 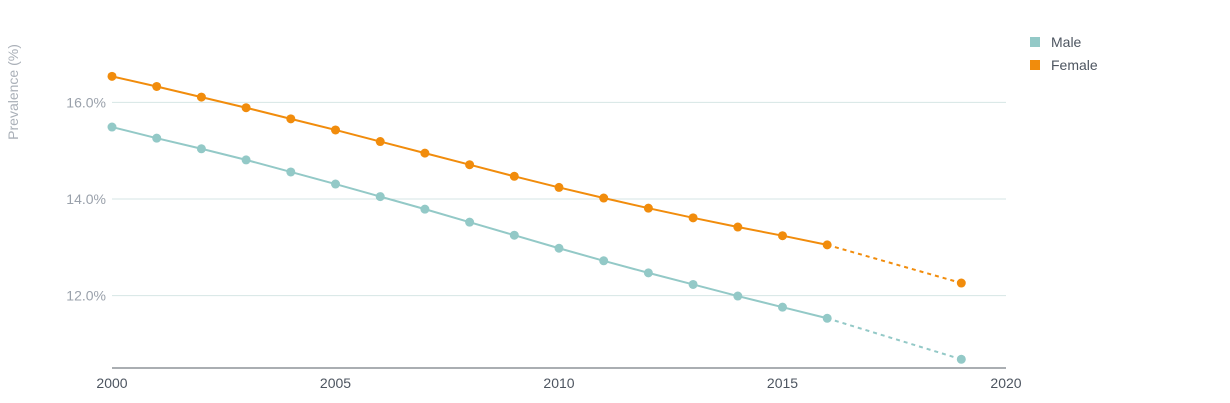 I want to click on y-tick-label: 14.0%, so click(x=86, y=199).